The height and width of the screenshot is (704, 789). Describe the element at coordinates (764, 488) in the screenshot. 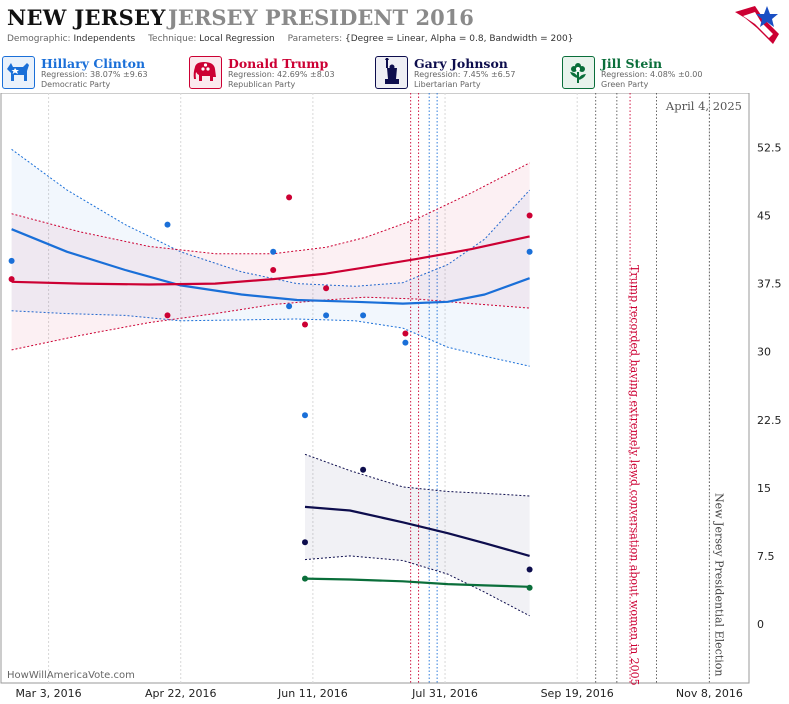

I see `y-tick-label: 15` at that location.